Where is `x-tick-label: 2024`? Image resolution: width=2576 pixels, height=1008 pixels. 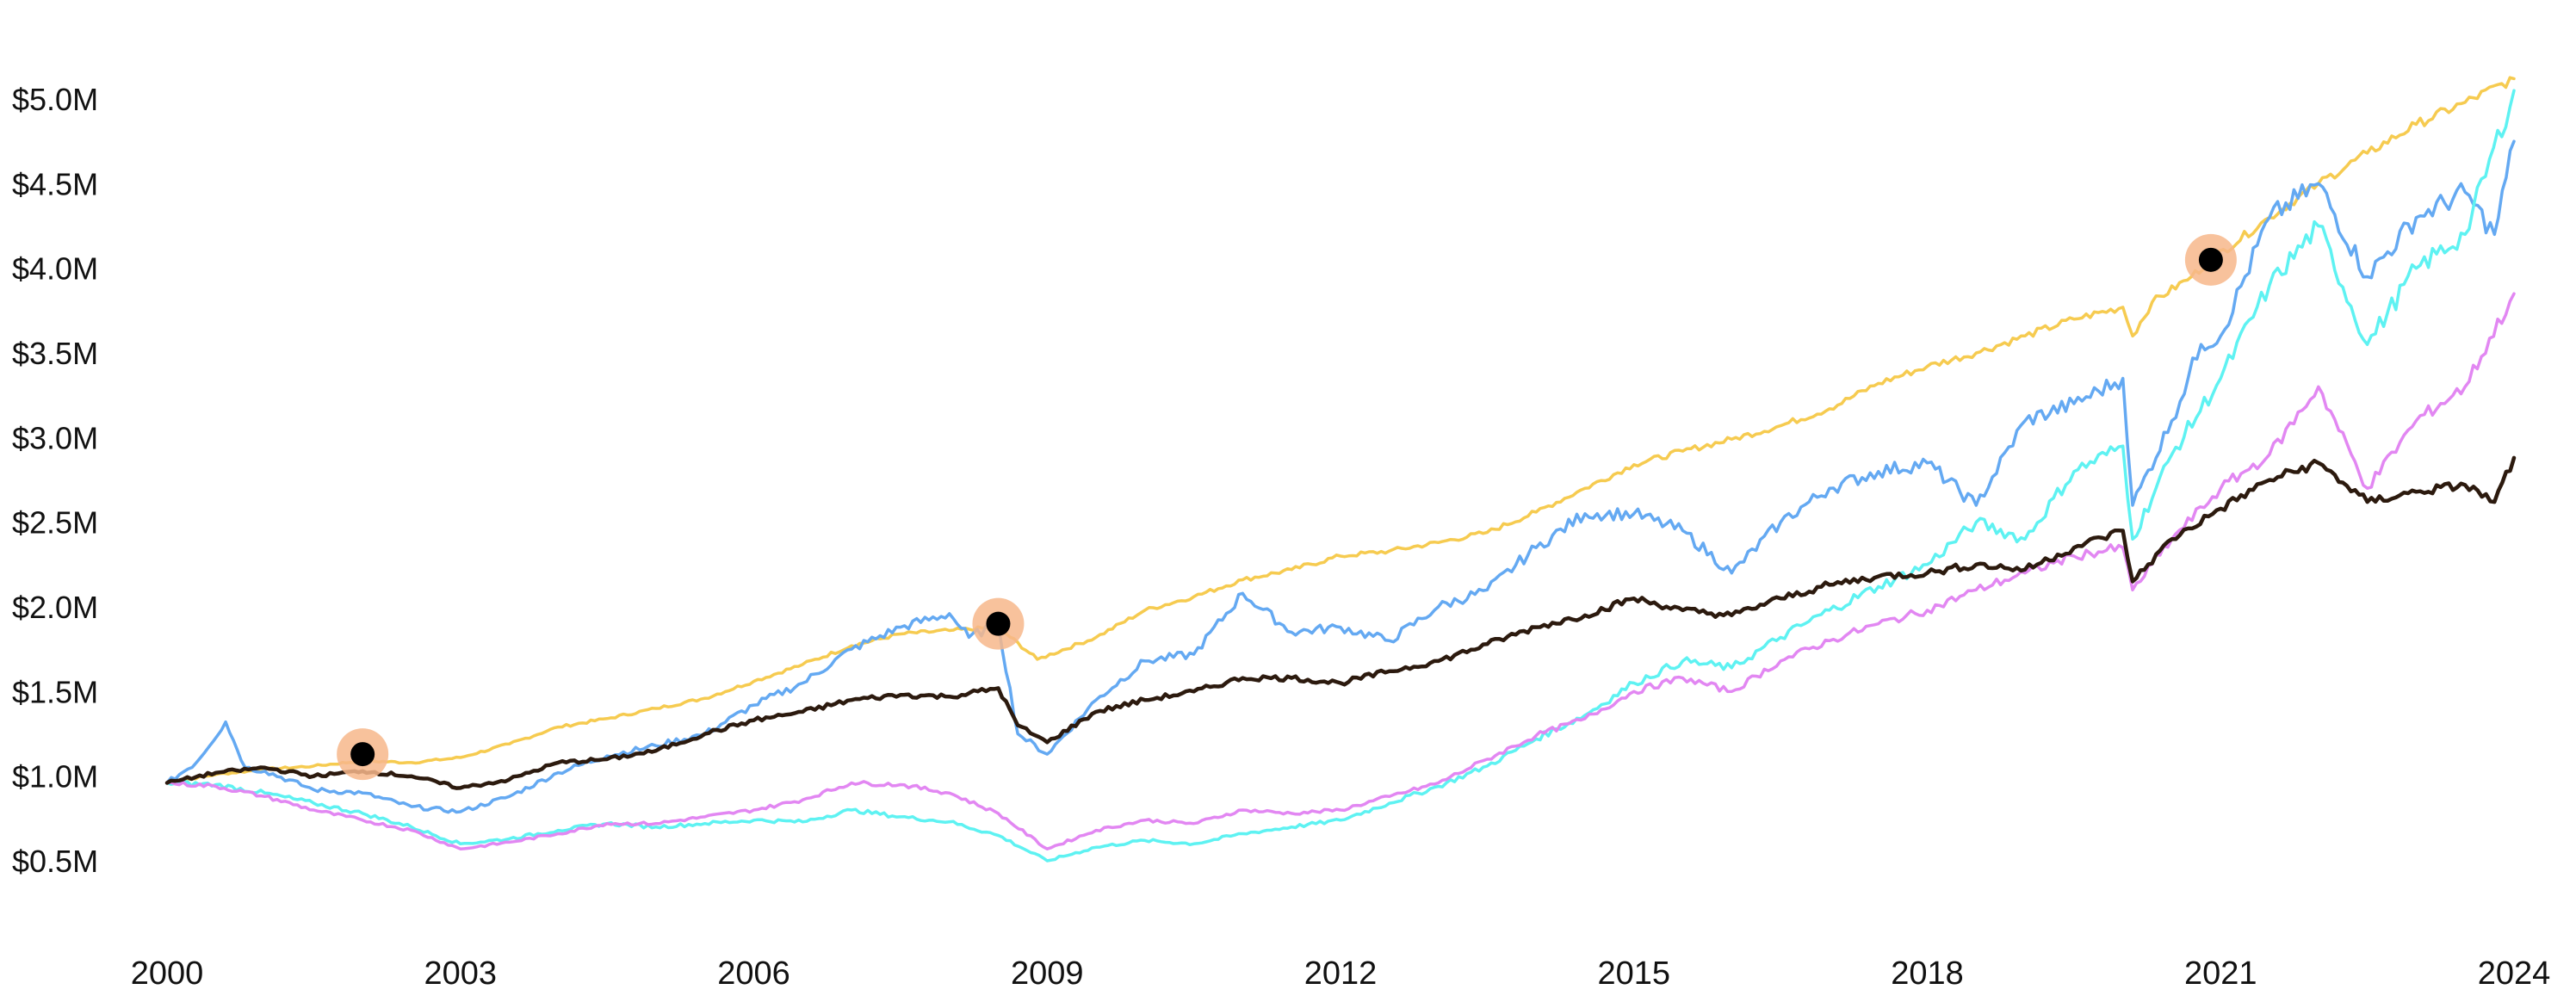
x-tick-label: 2024 is located at coordinates (2514, 973).